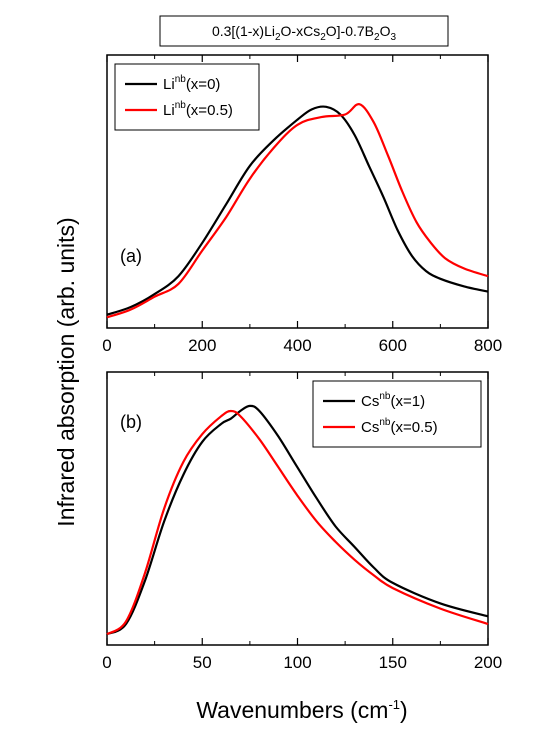  Describe the element at coordinates (297, 662) in the screenshot. I see `x-tick-label: 100` at that location.